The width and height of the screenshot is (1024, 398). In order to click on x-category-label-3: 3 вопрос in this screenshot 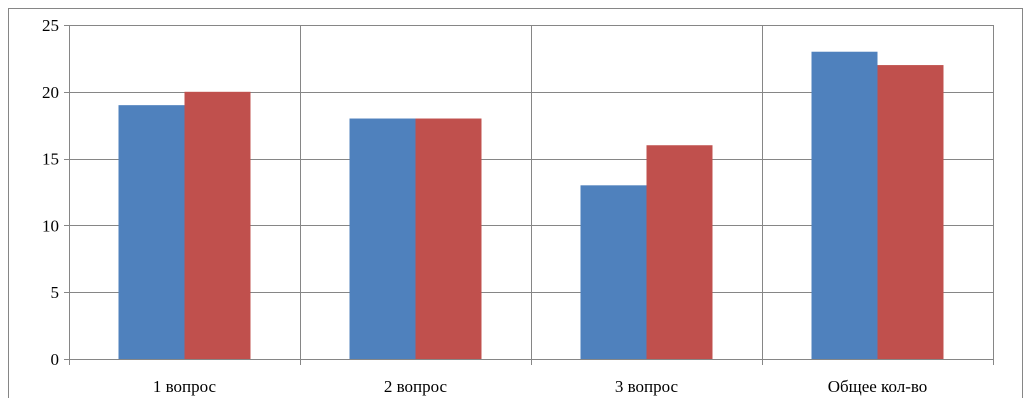, I will do `click(647, 386)`.